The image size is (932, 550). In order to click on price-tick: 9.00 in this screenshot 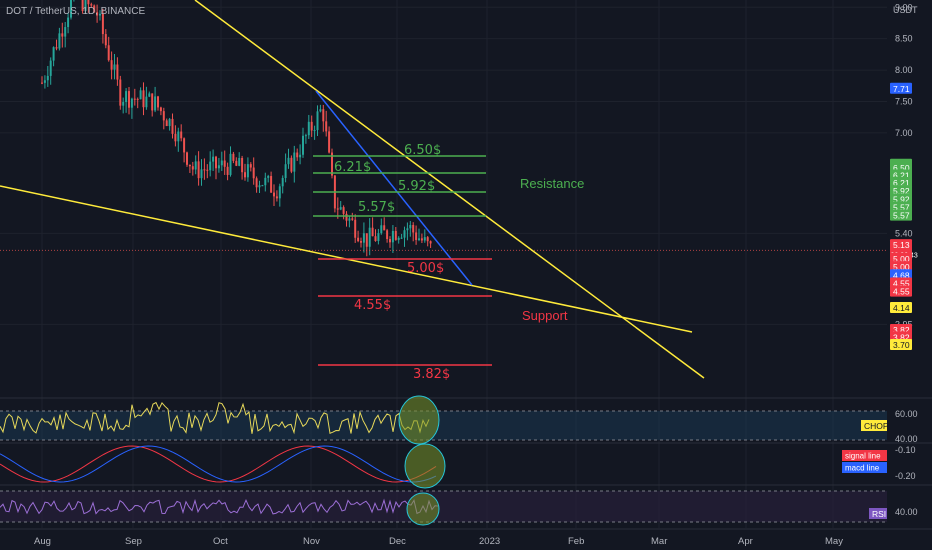, I will do `click(904, 7)`.